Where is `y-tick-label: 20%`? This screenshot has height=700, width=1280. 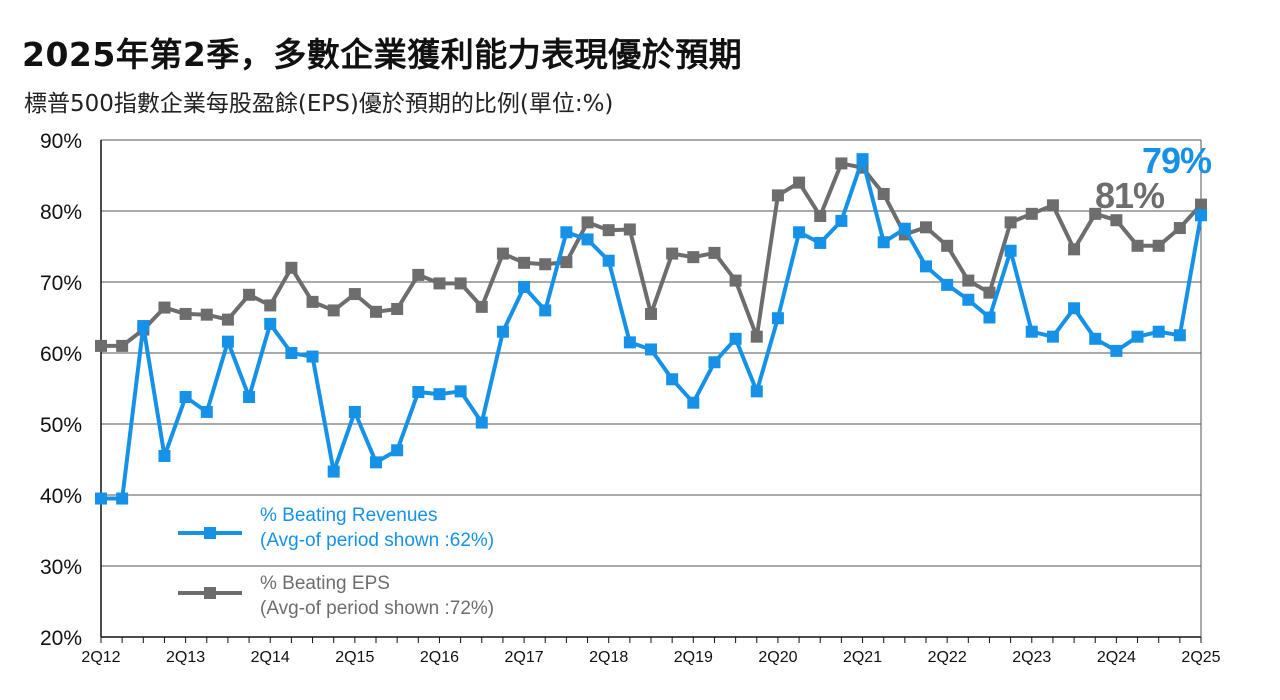
y-tick-label: 20% is located at coordinates (61, 638).